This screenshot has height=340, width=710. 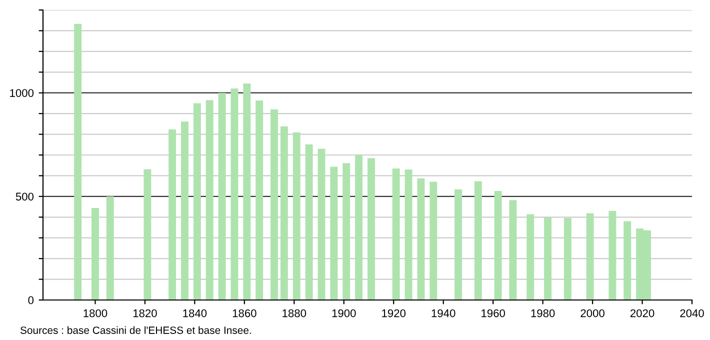 I want to click on x-tick-label: 2020, so click(x=642, y=313).